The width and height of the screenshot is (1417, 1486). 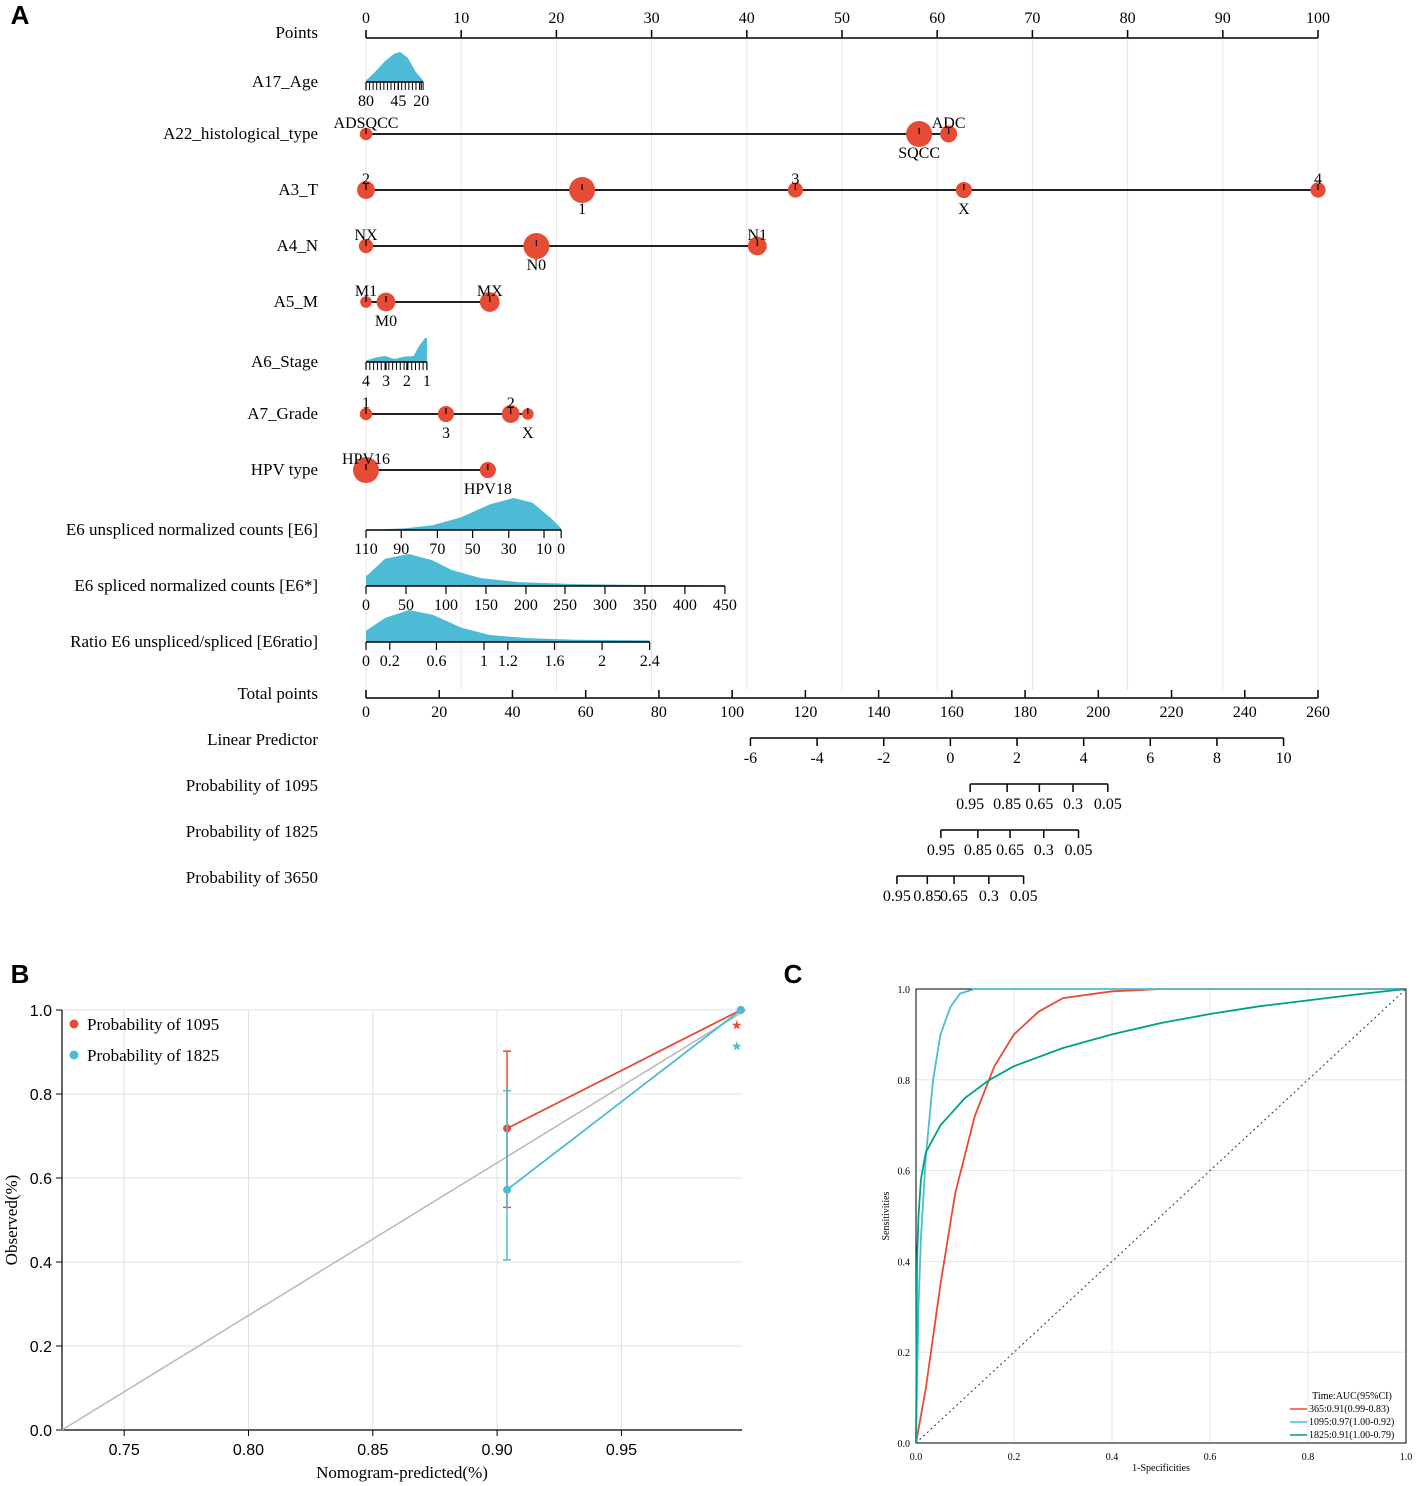 What do you see at coordinates (1161, 1468) in the screenshot?
I see `roc-x-label: 1-Specificities` at bounding box center [1161, 1468].